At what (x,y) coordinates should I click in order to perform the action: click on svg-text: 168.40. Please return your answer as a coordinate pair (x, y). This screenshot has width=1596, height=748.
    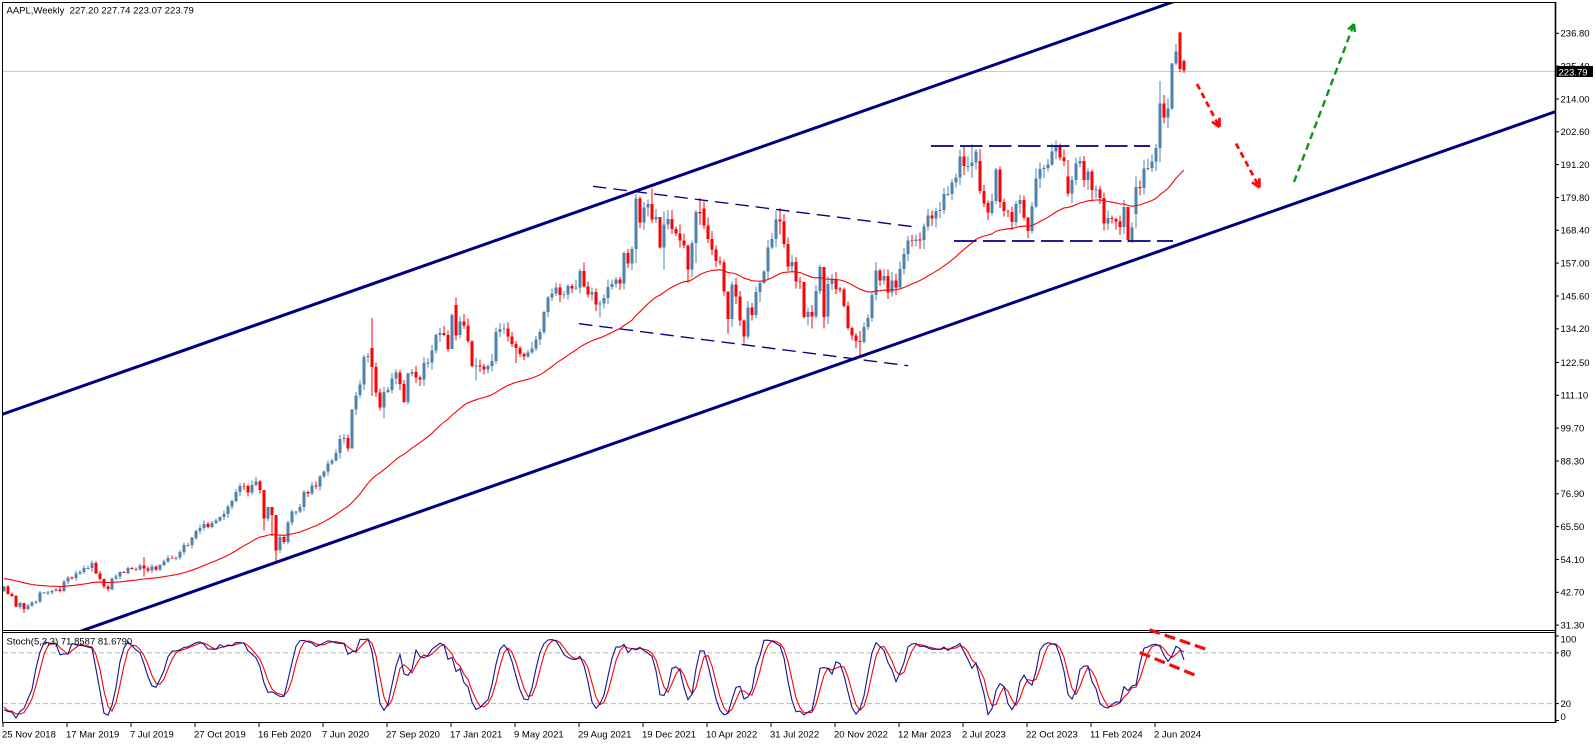
    Looking at the image, I should click on (1575, 231).